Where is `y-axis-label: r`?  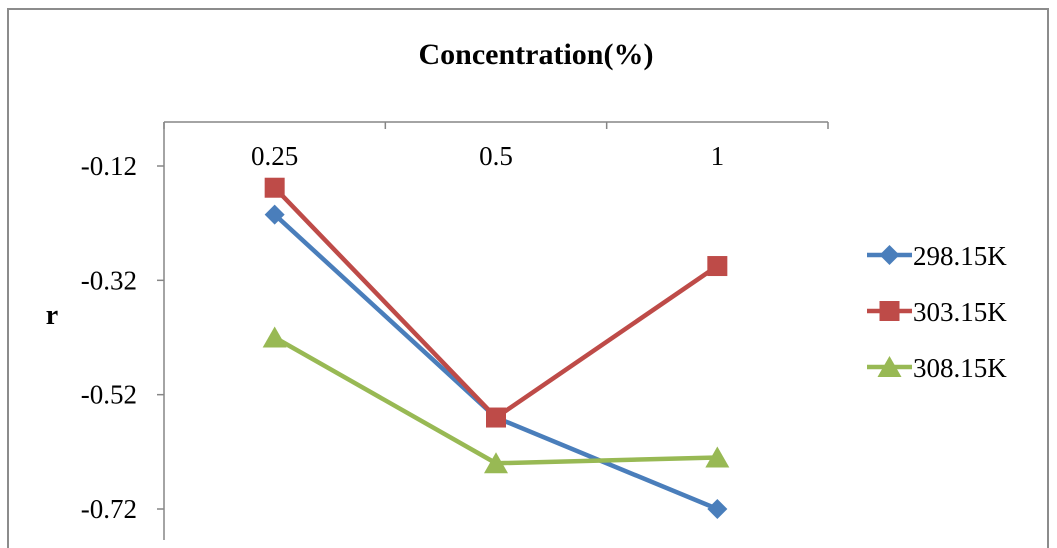
y-axis-label: r is located at coordinates (52, 315).